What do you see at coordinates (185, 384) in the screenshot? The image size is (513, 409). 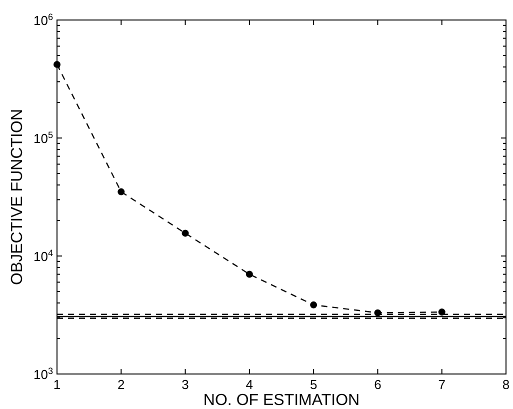 I see `x-tick-label: 3` at bounding box center [185, 384].